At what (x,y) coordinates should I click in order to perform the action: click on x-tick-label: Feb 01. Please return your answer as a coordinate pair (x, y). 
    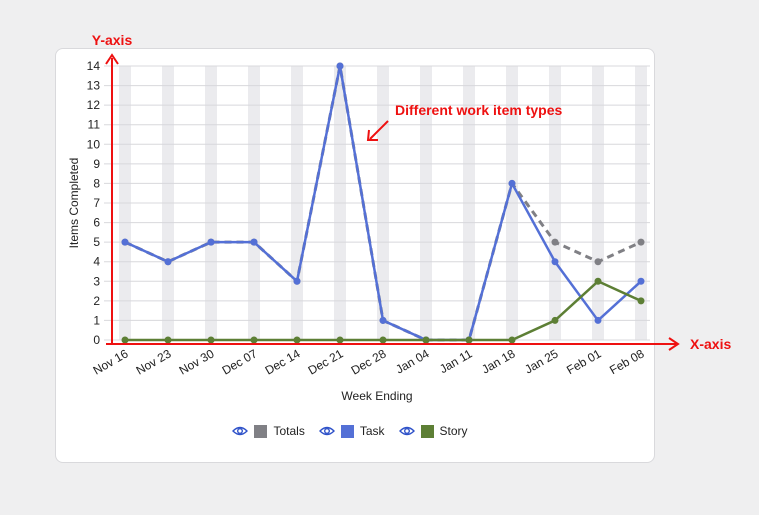
    Looking at the image, I should click on (584, 361).